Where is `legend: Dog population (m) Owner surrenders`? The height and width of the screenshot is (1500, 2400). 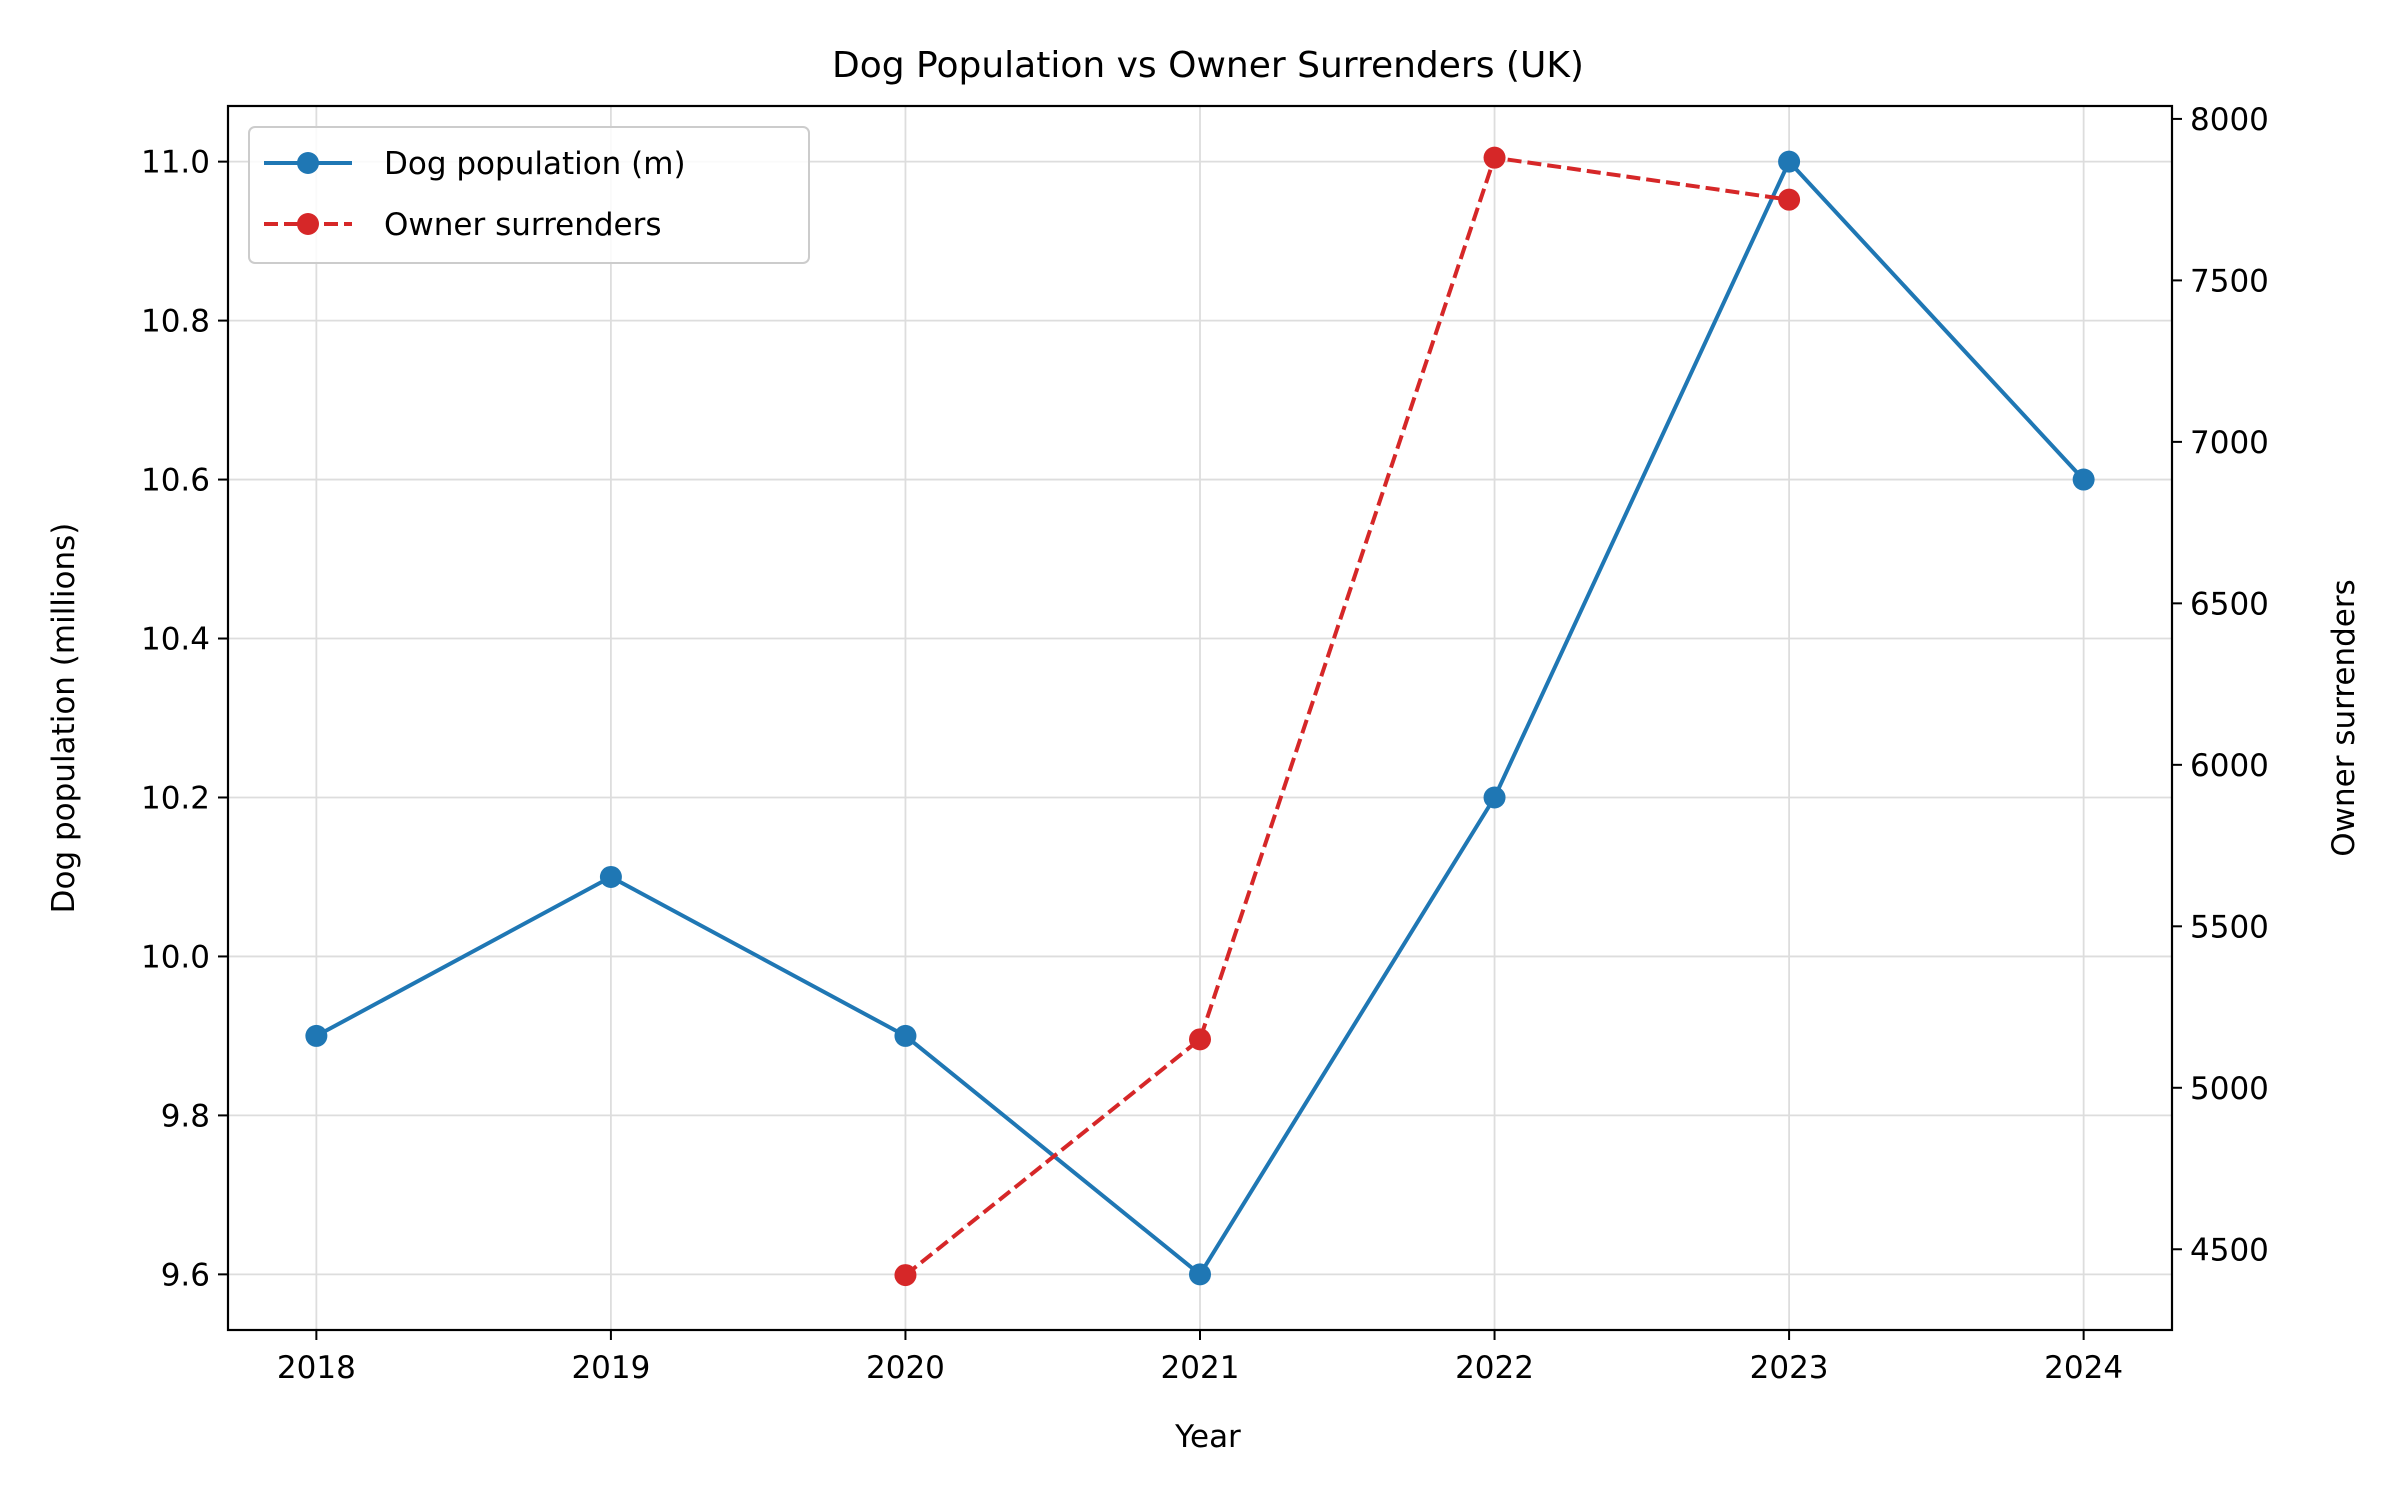
legend: Dog population (m) Owner surrenders is located at coordinates (529, 195).